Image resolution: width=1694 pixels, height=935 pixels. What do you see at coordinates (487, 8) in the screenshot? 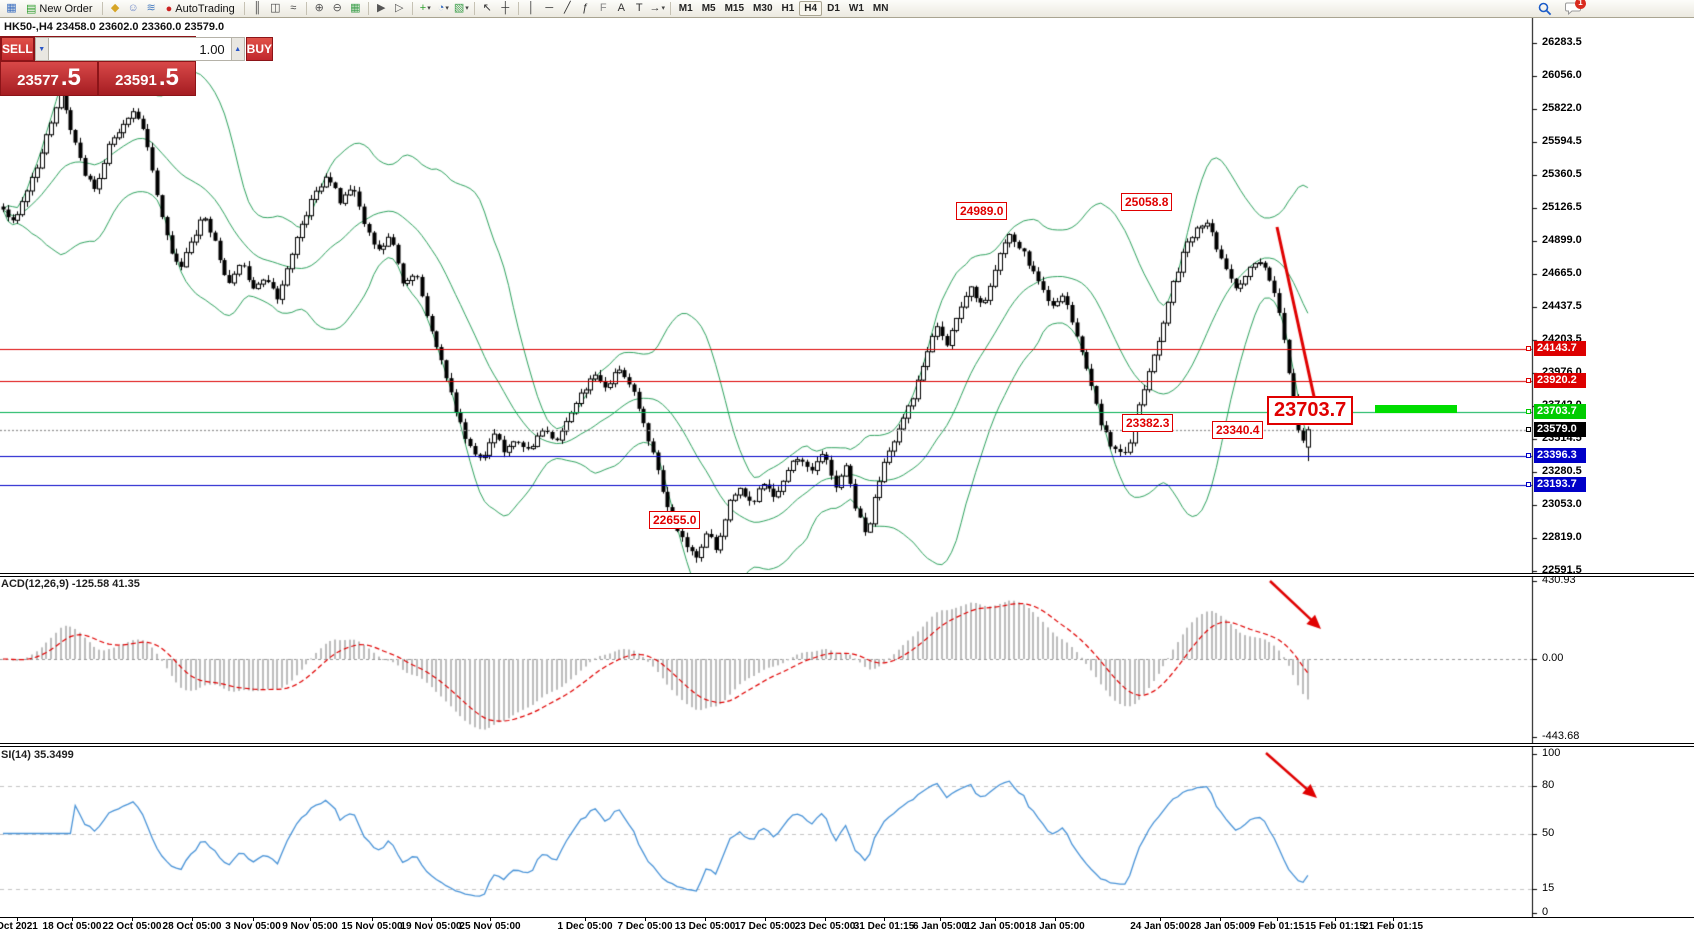
I see `cursor-icon: ↖` at bounding box center [487, 8].